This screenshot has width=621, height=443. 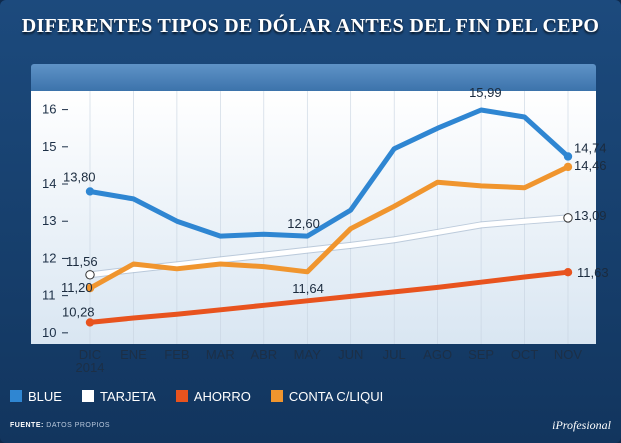 What do you see at coordinates (79, 176) in the screenshot?
I see `data-label: 13,80` at bounding box center [79, 176].